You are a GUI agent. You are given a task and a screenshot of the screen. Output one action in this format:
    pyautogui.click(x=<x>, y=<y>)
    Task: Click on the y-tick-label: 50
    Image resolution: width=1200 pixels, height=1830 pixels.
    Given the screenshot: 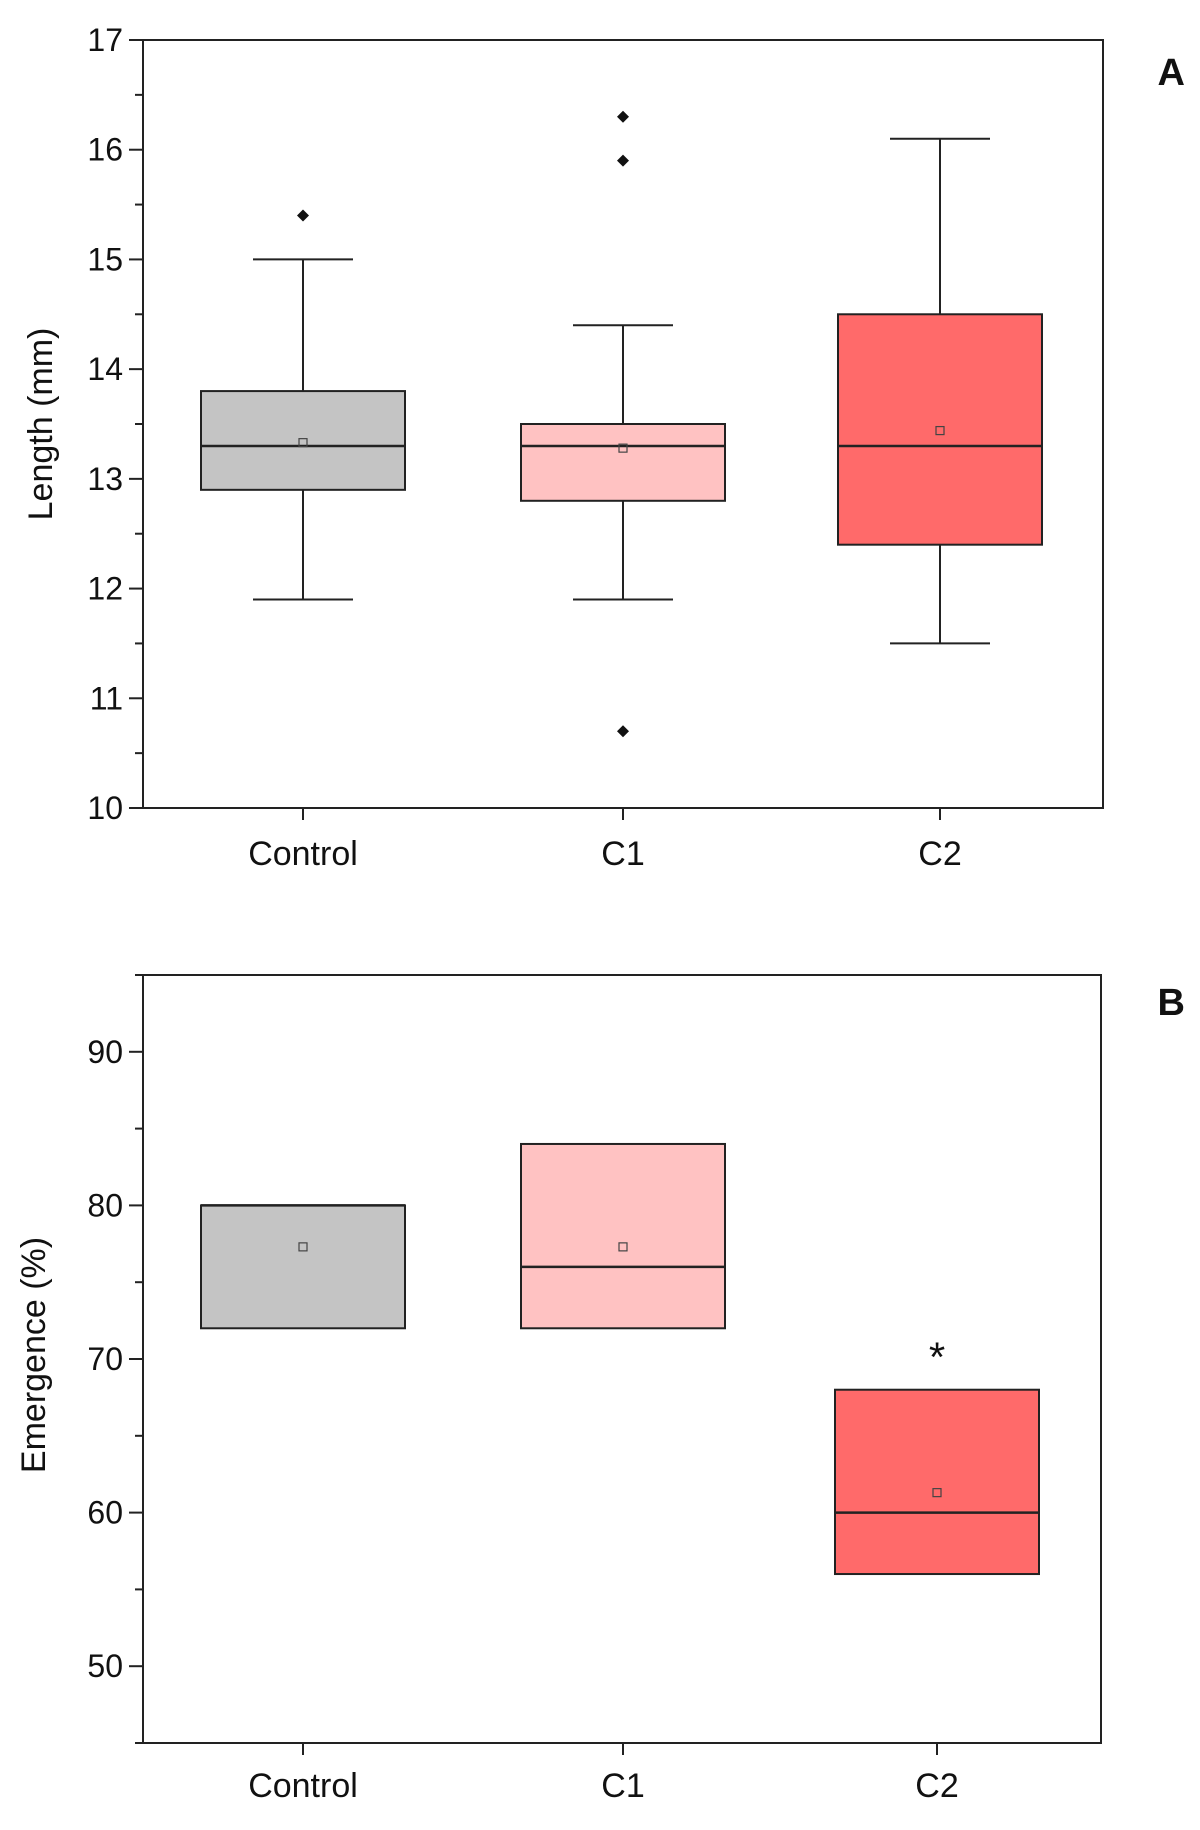 What is the action you would take?
    pyautogui.click(x=105, y=1666)
    